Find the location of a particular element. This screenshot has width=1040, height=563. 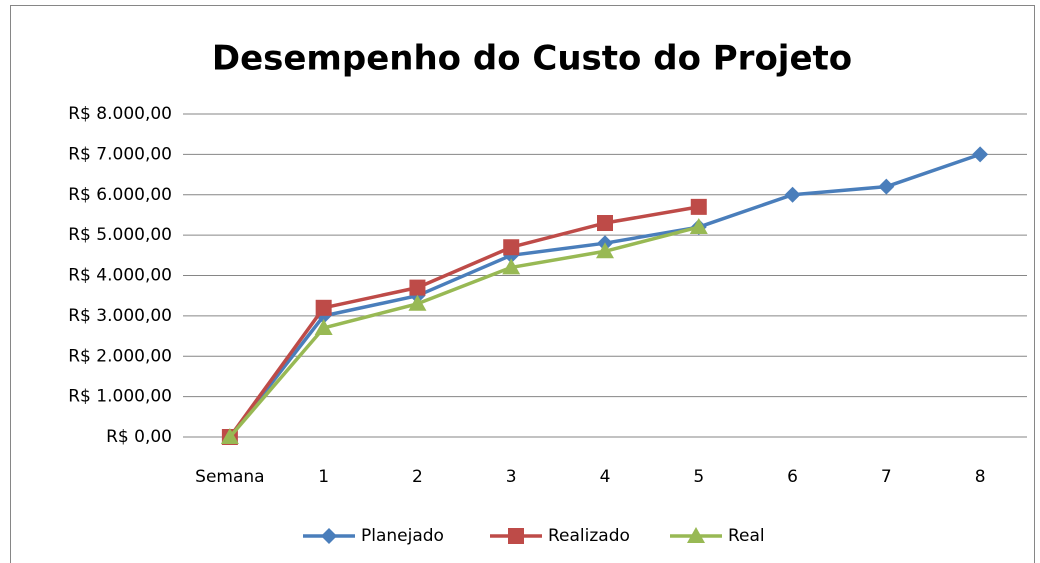

x-tick-label: 2 is located at coordinates (417, 477).